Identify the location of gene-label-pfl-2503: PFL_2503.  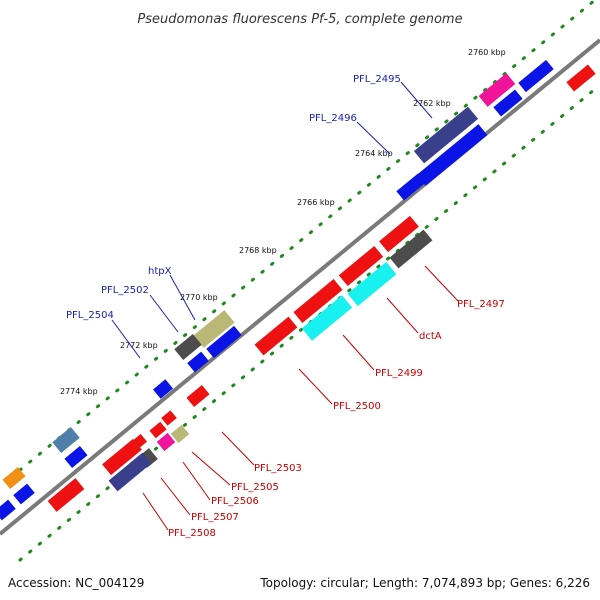
(278, 468).